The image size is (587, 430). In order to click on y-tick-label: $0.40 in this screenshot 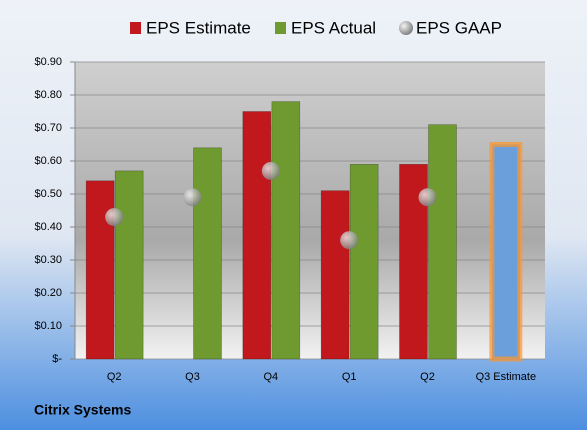, I will do `click(48, 227)`.